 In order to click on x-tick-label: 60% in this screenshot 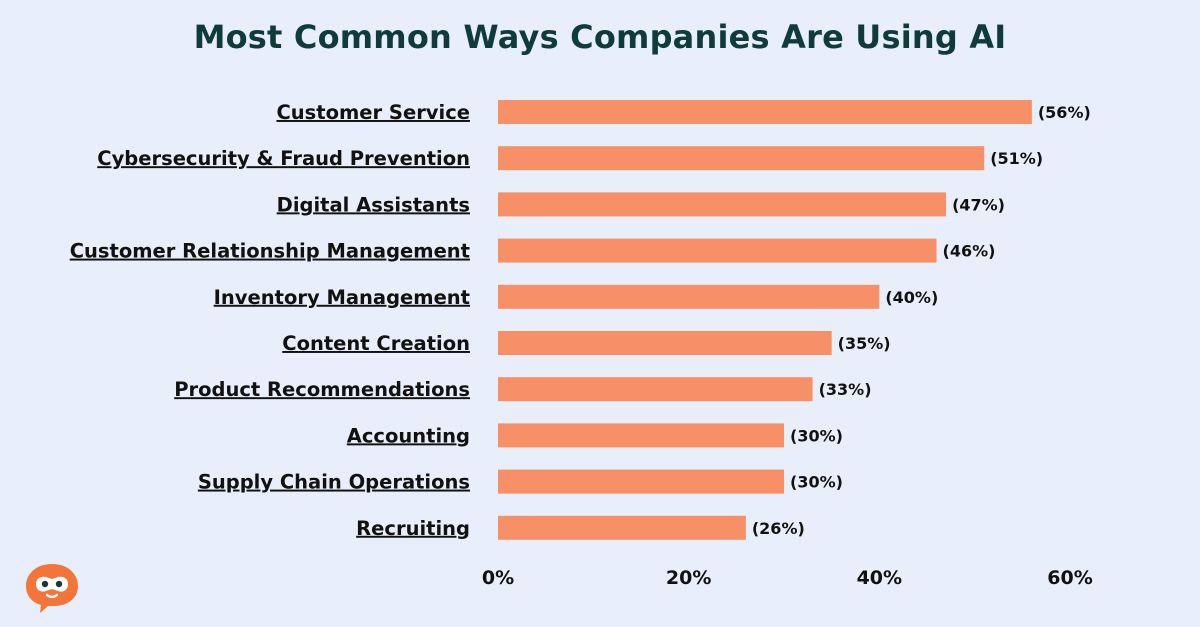, I will do `click(1069, 578)`.